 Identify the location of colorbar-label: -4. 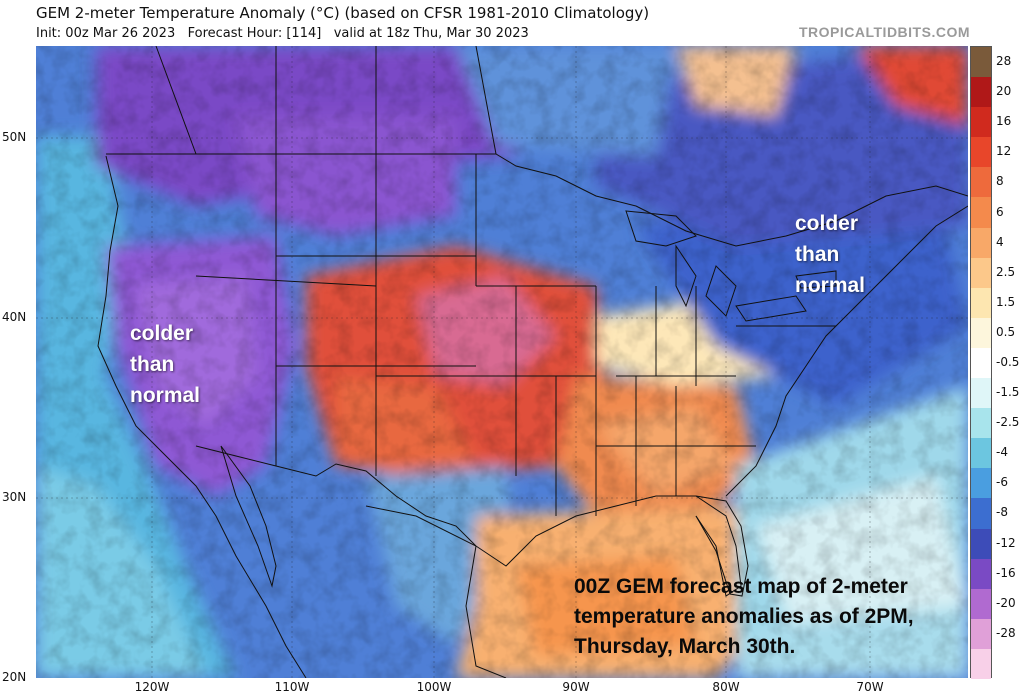
(1002, 452).